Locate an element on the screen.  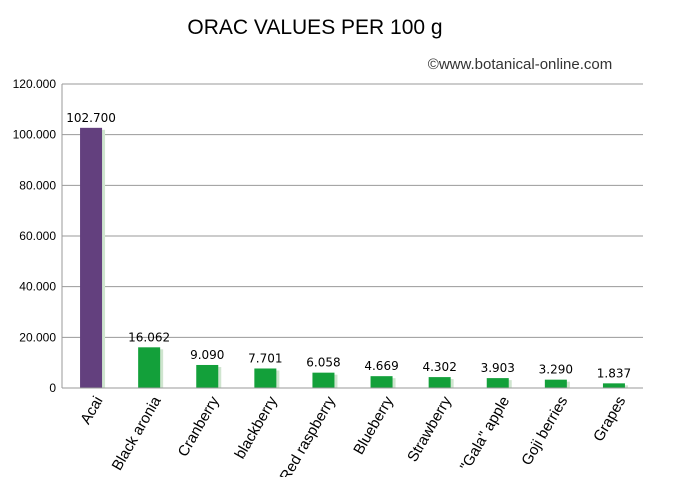
x-tick-label: Blueberry is located at coordinates (373, 425).